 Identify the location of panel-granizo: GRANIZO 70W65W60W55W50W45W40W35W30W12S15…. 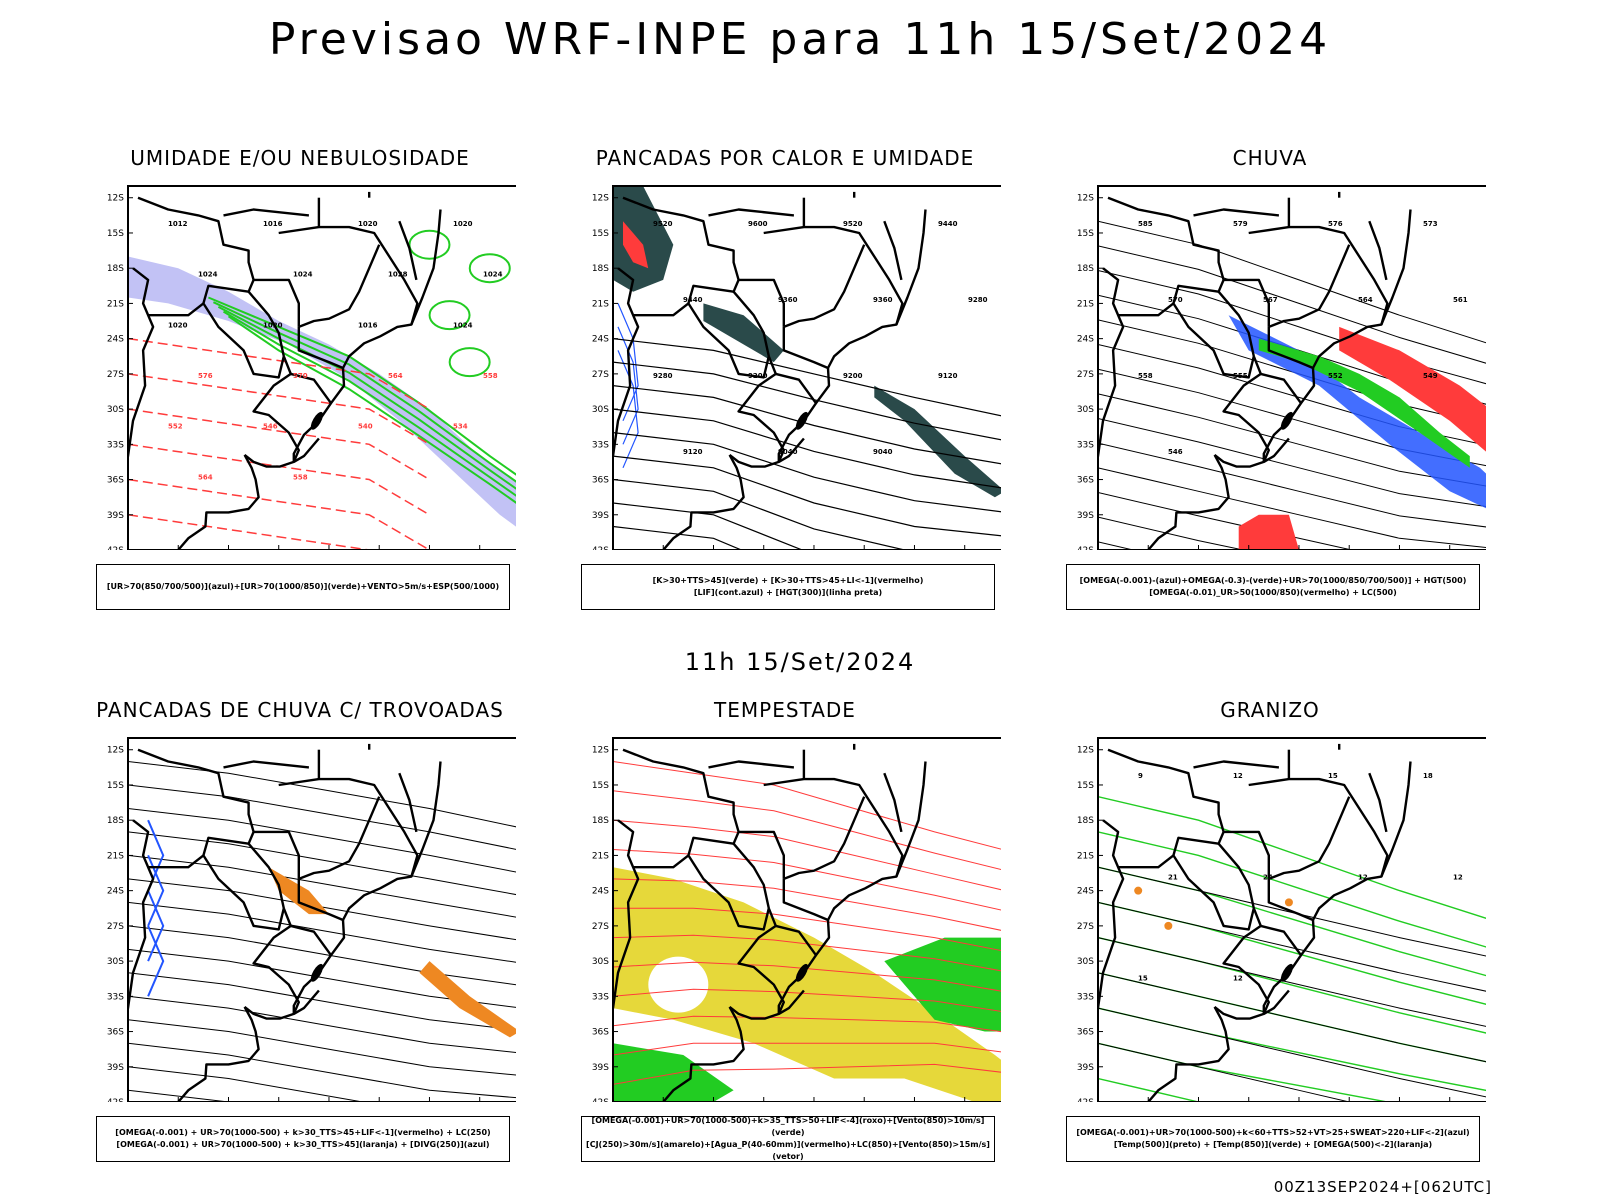
(1270, 933).